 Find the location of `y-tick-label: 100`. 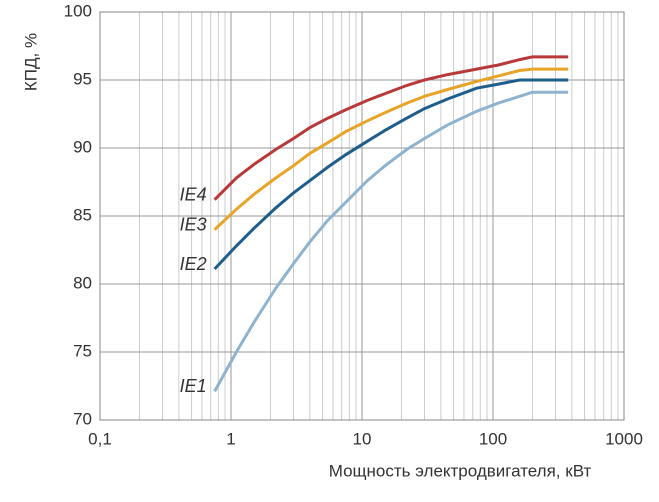

y-tick-label: 100 is located at coordinates (78, 10).